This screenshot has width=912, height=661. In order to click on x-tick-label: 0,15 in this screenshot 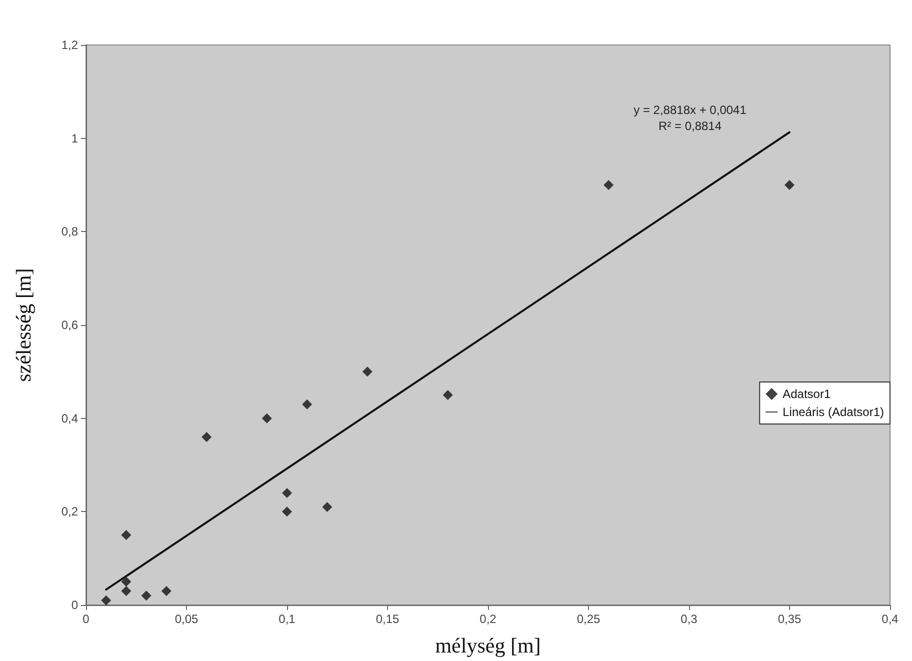, I will do `click(388, 619)`.